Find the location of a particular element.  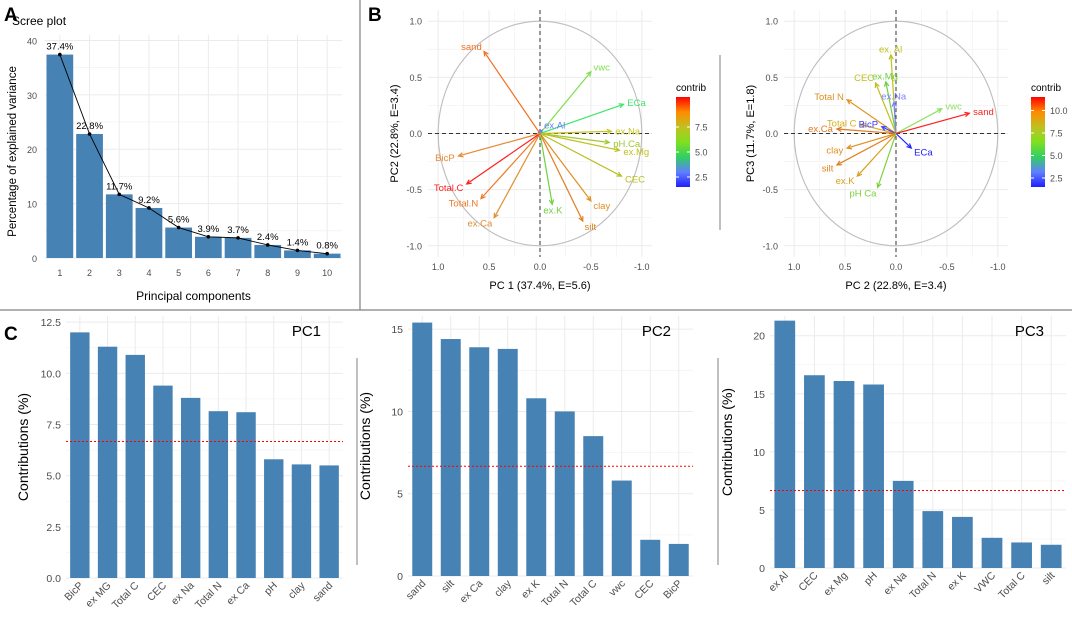

x-axis-title: PC 2 (22.8%, E=3.4) is located at coordinates (895, 286).